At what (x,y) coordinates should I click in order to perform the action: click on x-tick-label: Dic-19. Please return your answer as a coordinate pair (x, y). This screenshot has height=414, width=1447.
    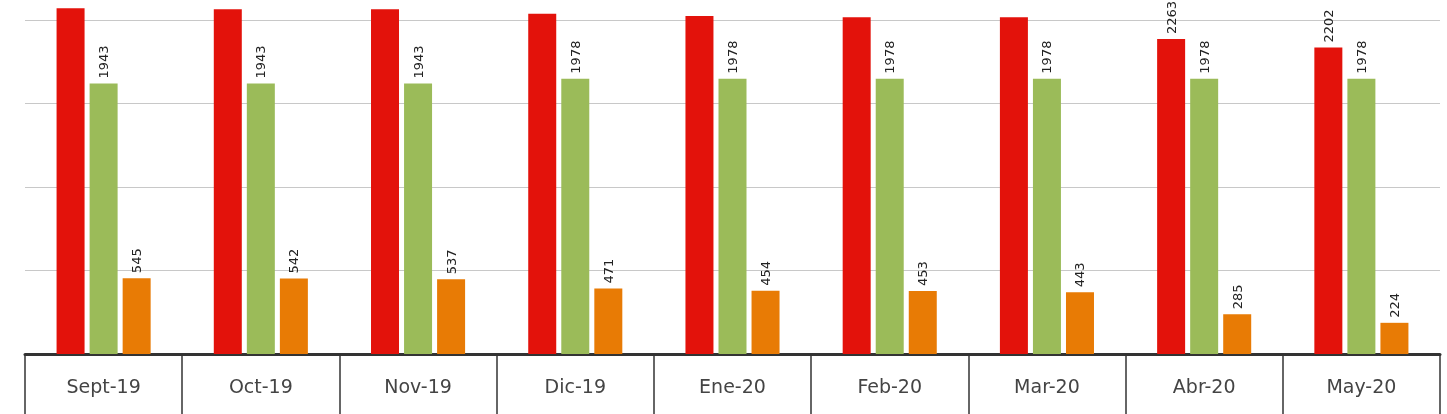
    Looking at the image, I should click on (575, 385).